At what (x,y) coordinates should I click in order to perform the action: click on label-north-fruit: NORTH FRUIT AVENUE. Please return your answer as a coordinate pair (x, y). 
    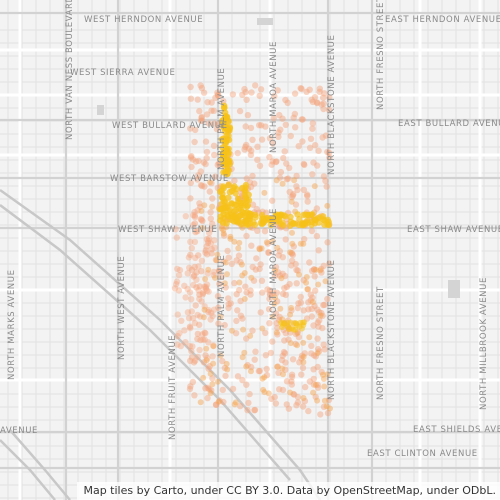
    Looking at the image, I should click on (173, 387).